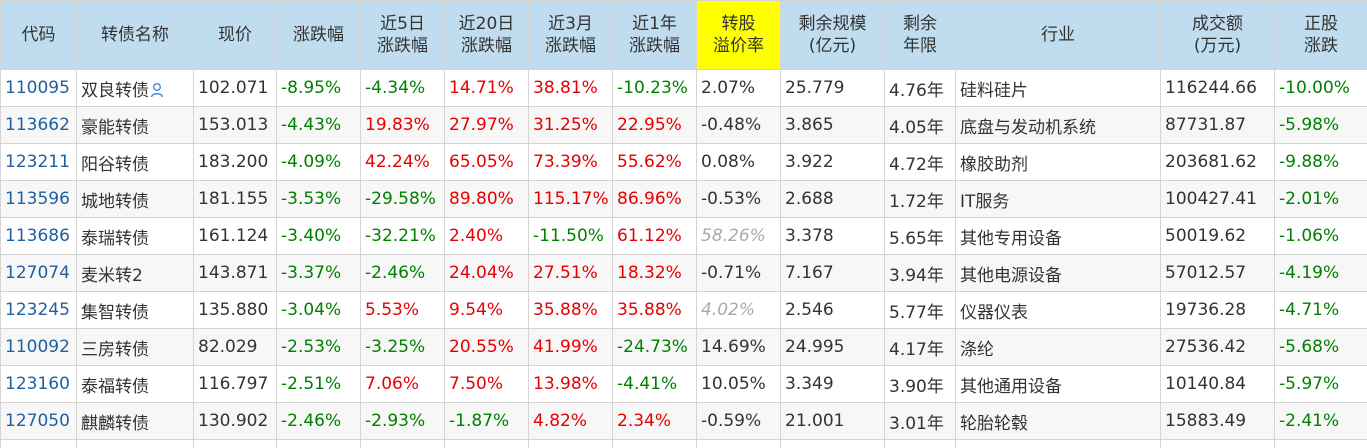 This screenshot has height=448, width=1367. What do you see at coordinates (655, 347) in the screenshot?
I see `change-1y-cell: -24.73%` at bounding box center [655, 347].